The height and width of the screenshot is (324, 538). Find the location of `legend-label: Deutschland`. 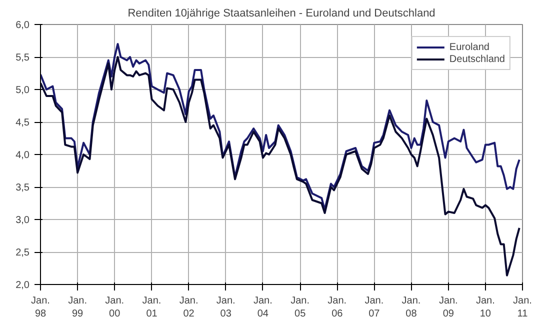

legend-label: Deutschland is located at coordinates (477, 59).